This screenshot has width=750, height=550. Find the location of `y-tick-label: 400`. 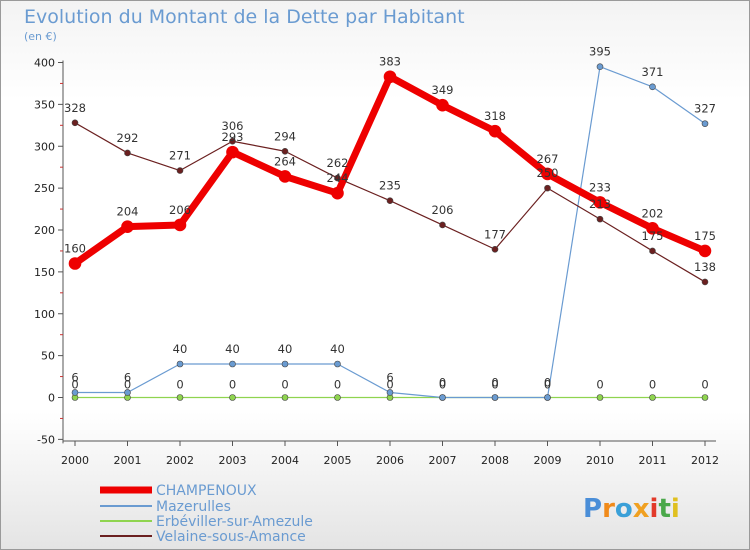

y-tick-label: 400 is located at coordinates (44, 63).